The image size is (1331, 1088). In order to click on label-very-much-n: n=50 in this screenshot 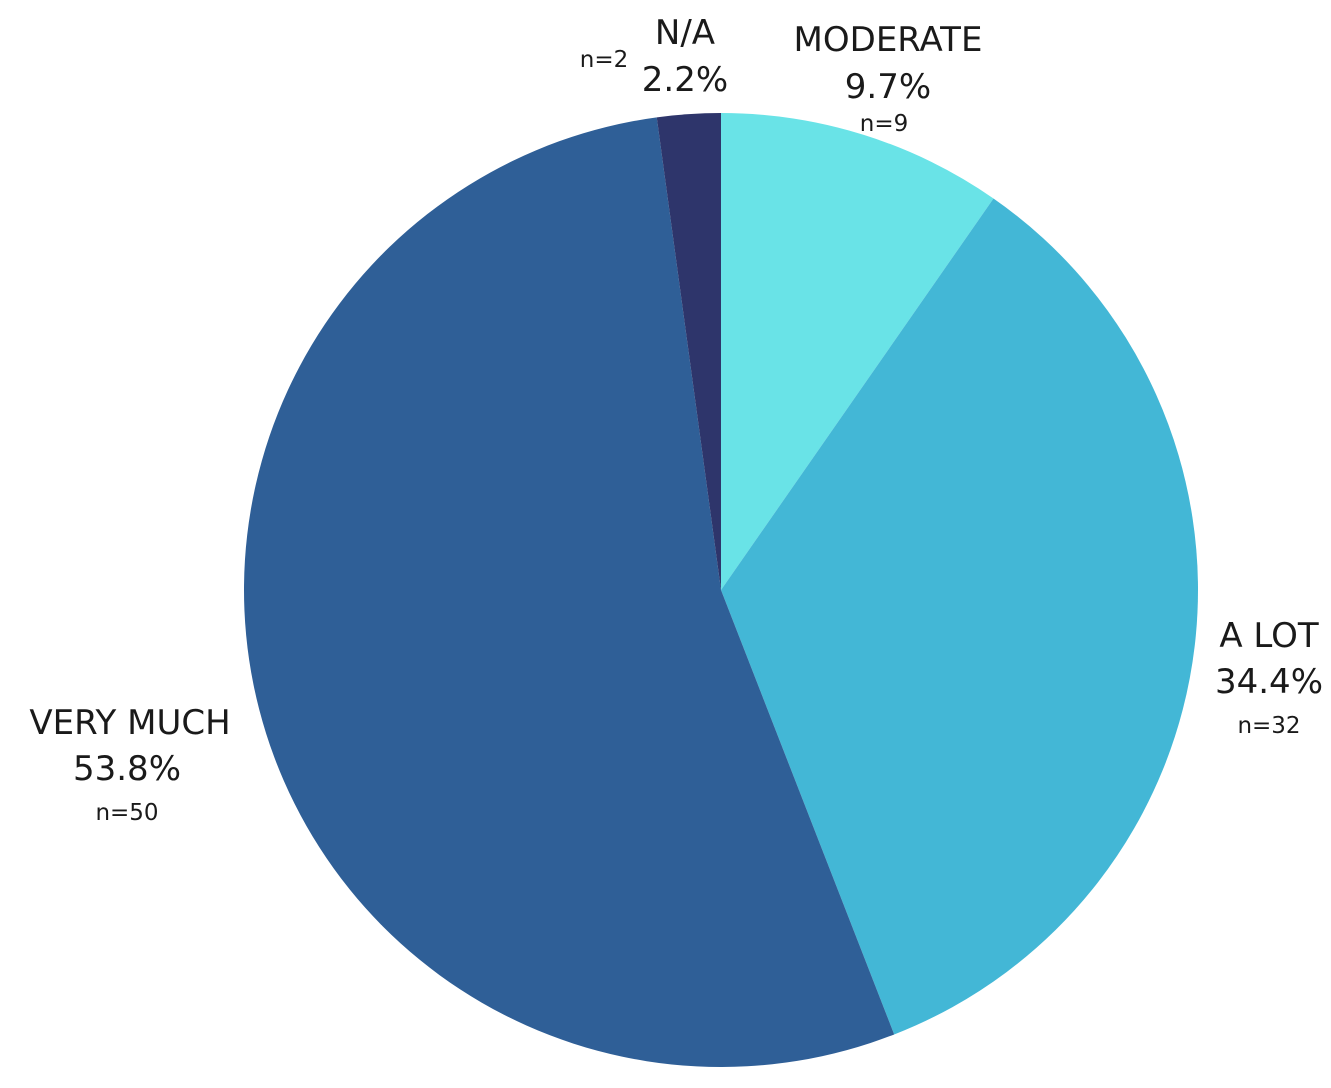, I will do `click(126, 813)`.